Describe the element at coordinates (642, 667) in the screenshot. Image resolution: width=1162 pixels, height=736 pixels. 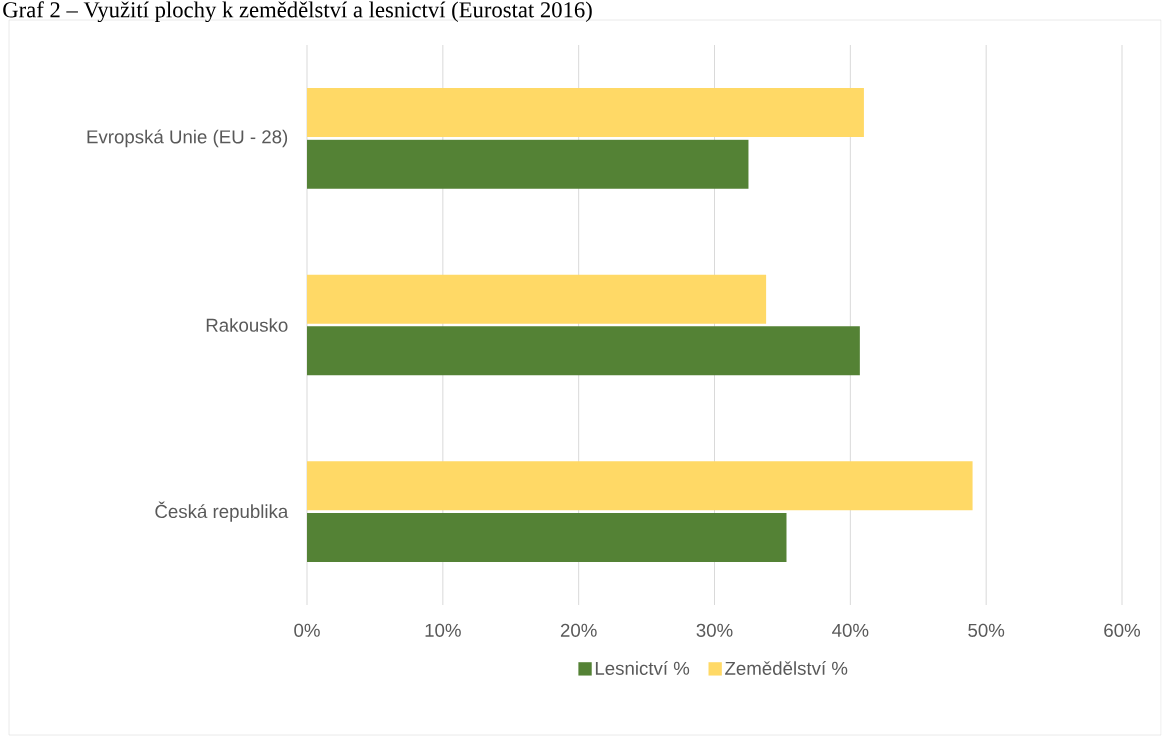
I see `legend-label: Lesnictví %` at that location.